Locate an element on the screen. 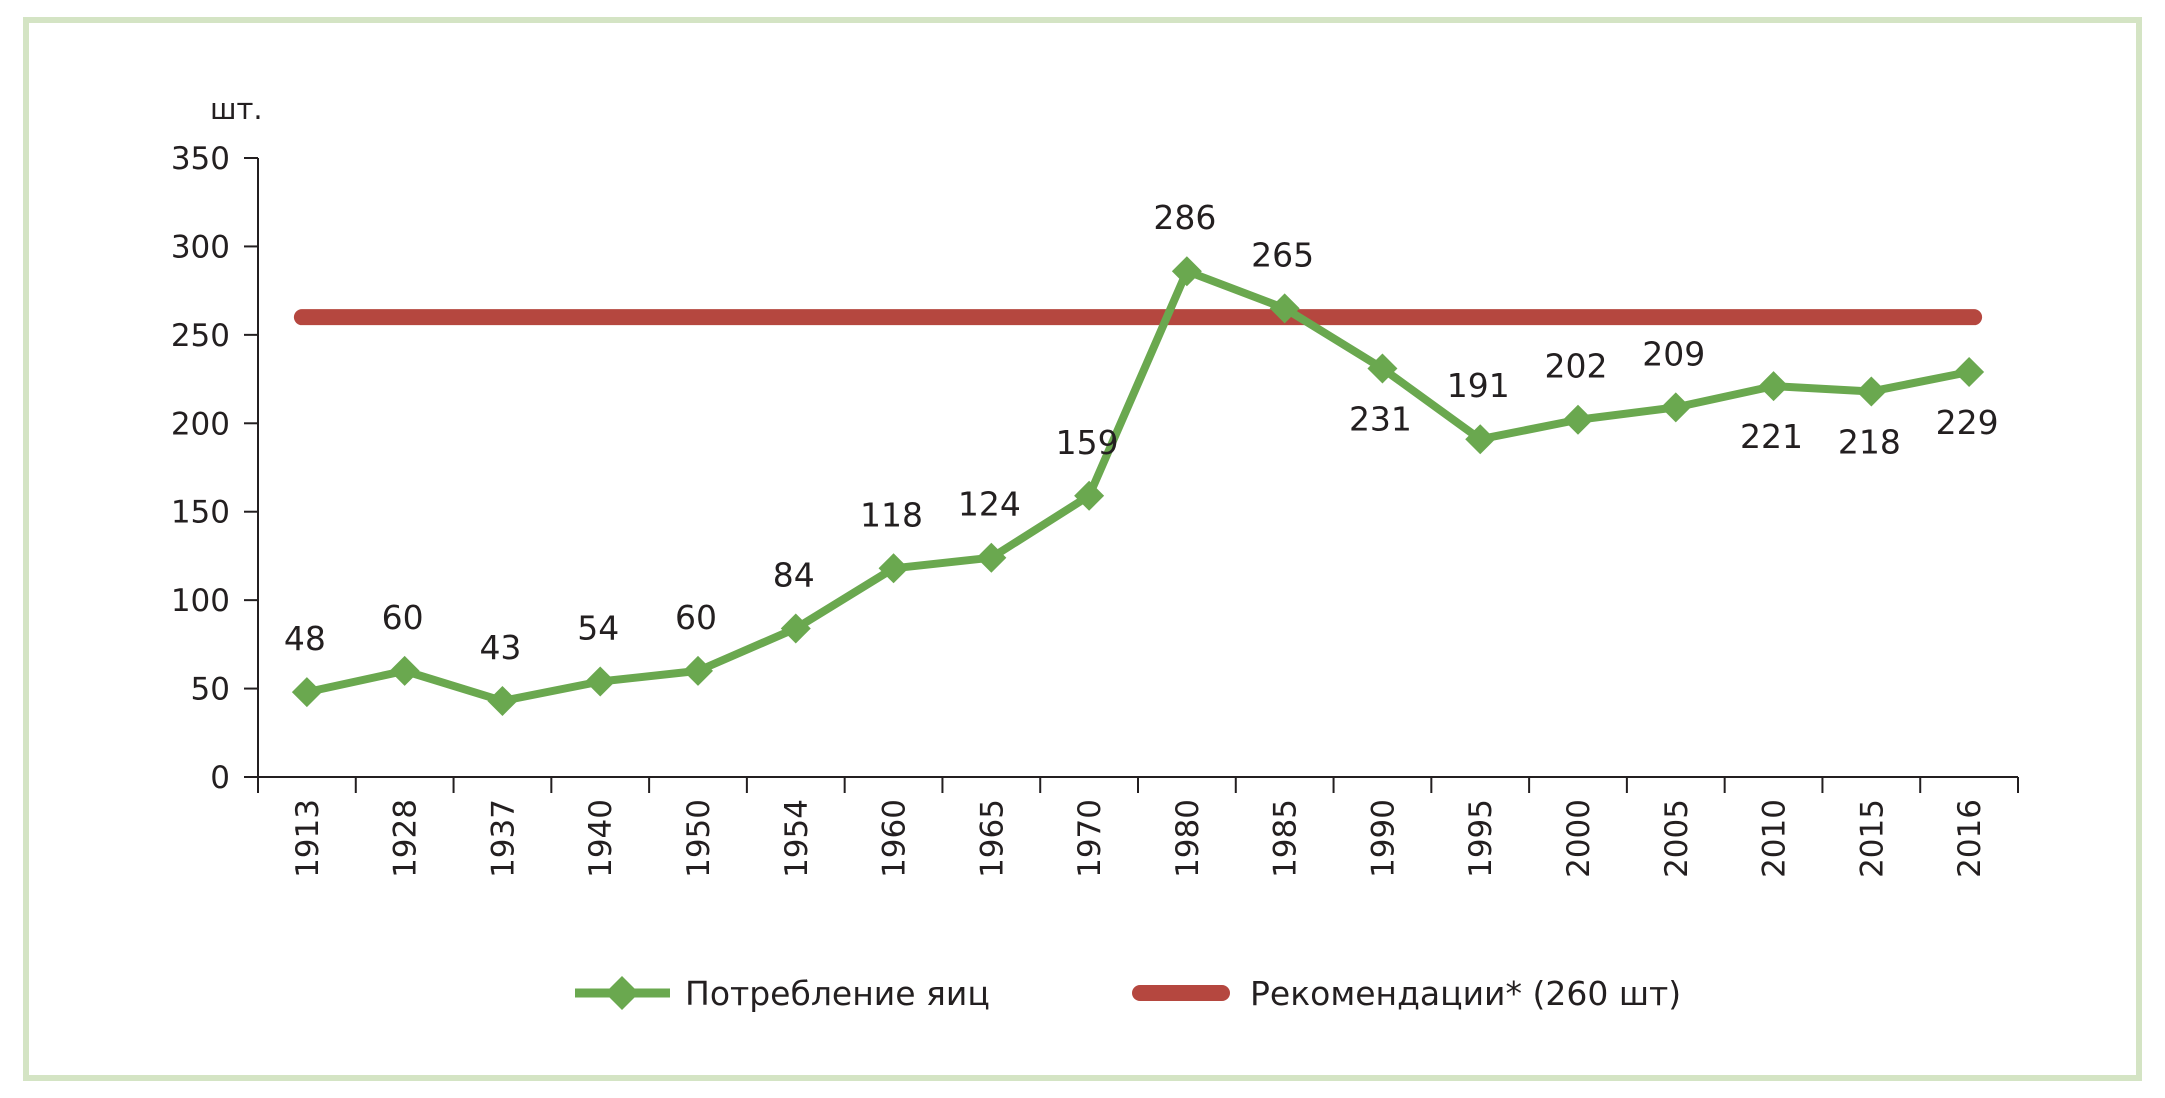 The image size is (2165, 1098). x-tick-label: 1970 is located at coordinates (1090, 838).